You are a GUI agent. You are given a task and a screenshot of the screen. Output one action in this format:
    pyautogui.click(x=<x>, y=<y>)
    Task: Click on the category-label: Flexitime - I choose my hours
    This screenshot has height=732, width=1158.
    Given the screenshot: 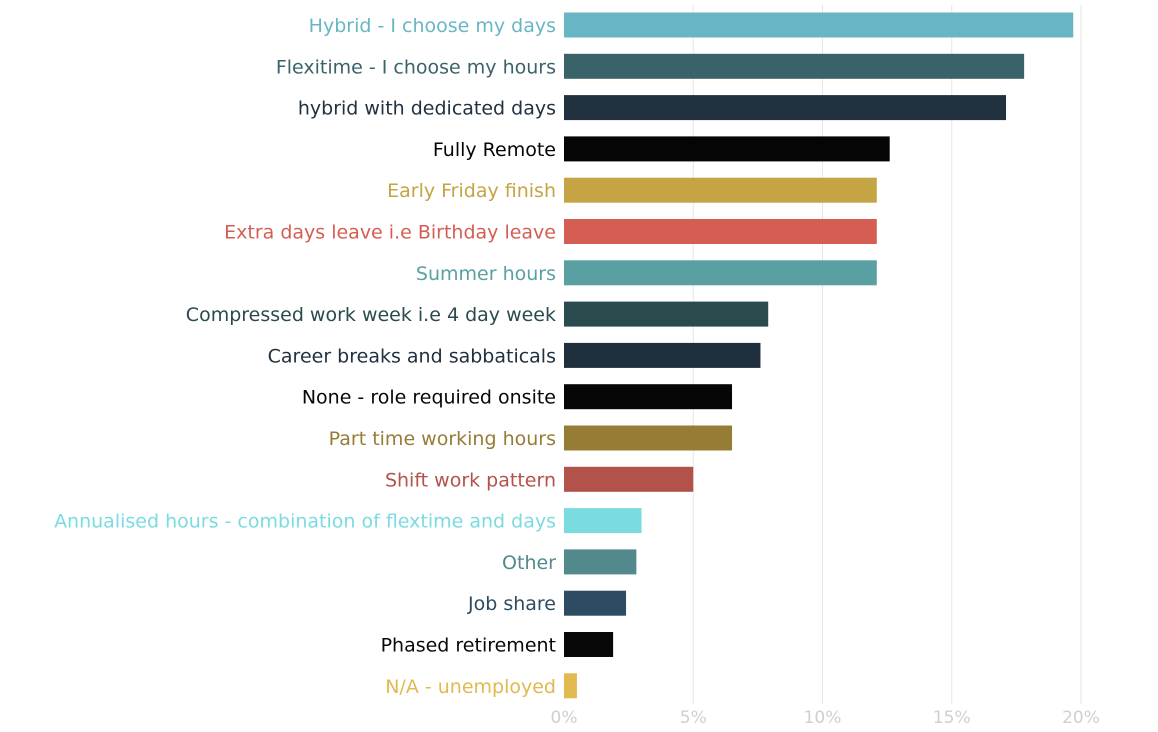 What is the action you would take?
    pyautogui.click(x=416, y=67)
    